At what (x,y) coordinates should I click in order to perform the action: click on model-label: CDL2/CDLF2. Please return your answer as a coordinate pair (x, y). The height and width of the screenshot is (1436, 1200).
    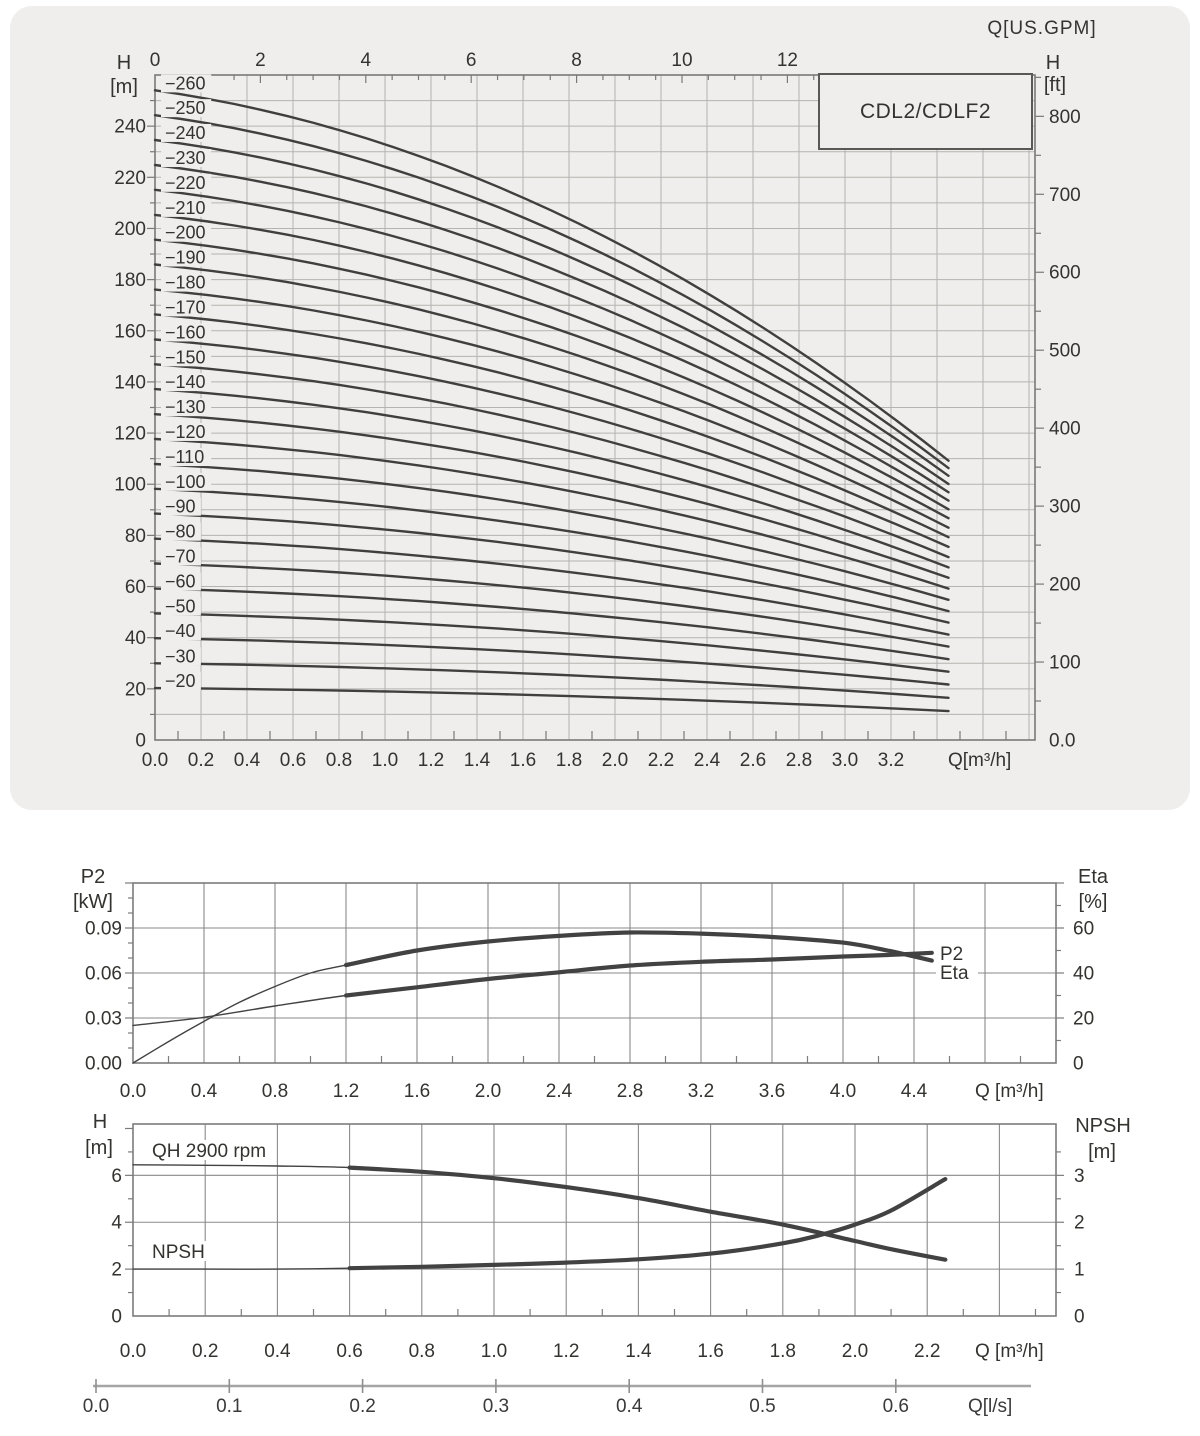
    Looking at the image, I should click on (925, 111).